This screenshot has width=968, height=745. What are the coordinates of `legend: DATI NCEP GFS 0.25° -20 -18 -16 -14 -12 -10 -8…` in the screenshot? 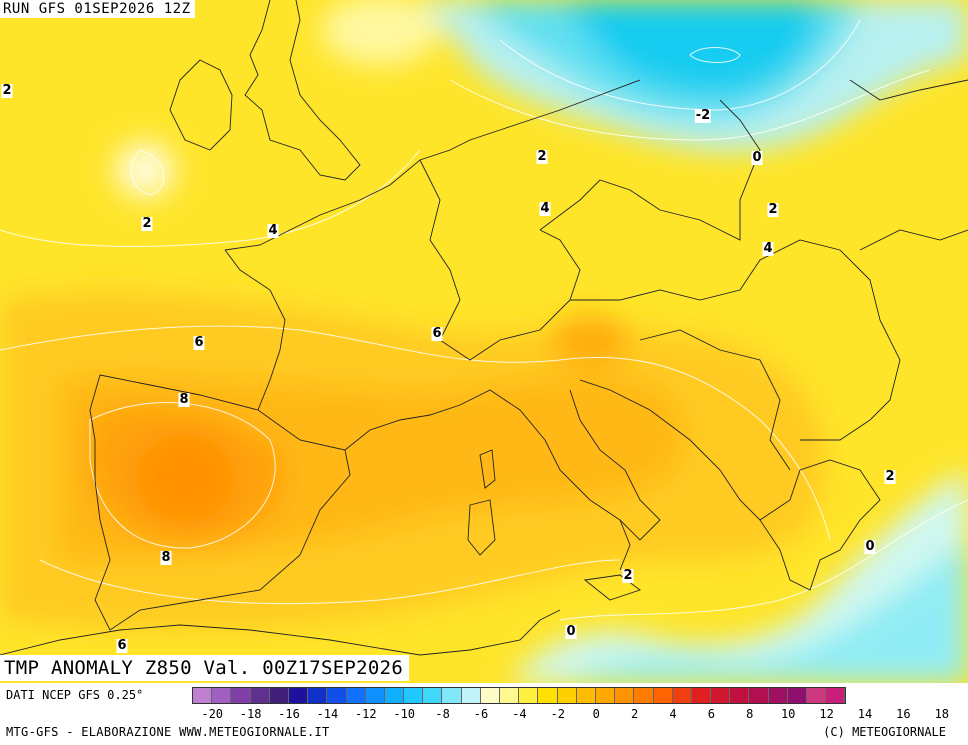 It's located at (484, 714).